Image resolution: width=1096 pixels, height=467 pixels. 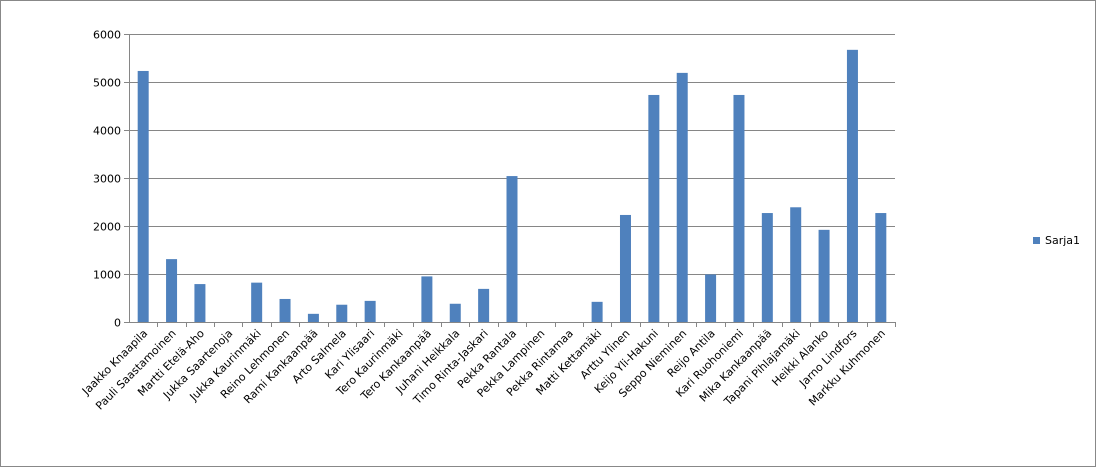 What do you see at coordinates (107, 275) in the screenshot?
I see `y-tick-label: 1000` at bounding box center [107, 275].